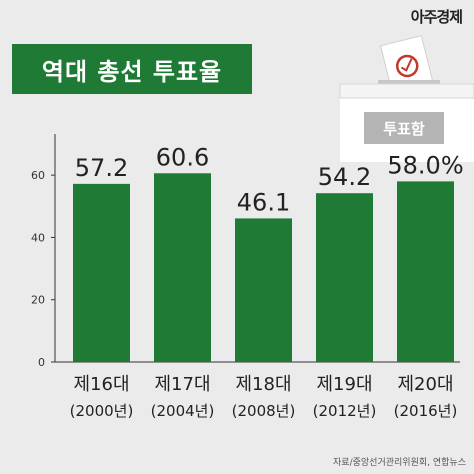 This screenshot has height=474, width=474. I want to click on x-tick-year-label: (2008년), so click(264, 411).